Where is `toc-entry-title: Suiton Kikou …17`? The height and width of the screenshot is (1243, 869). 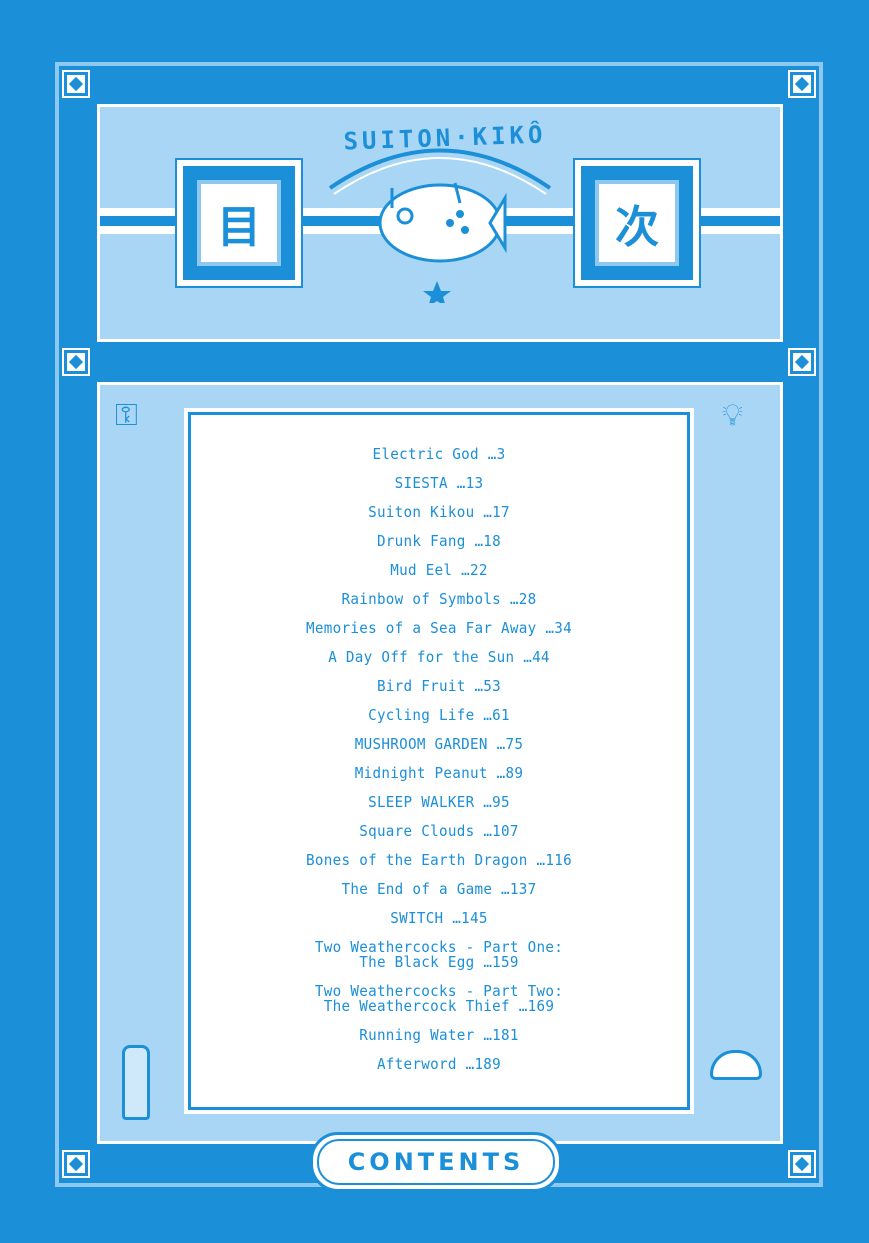 toc-entry-title: Suiton Kikou …17 is located at coordinates (439, 512).